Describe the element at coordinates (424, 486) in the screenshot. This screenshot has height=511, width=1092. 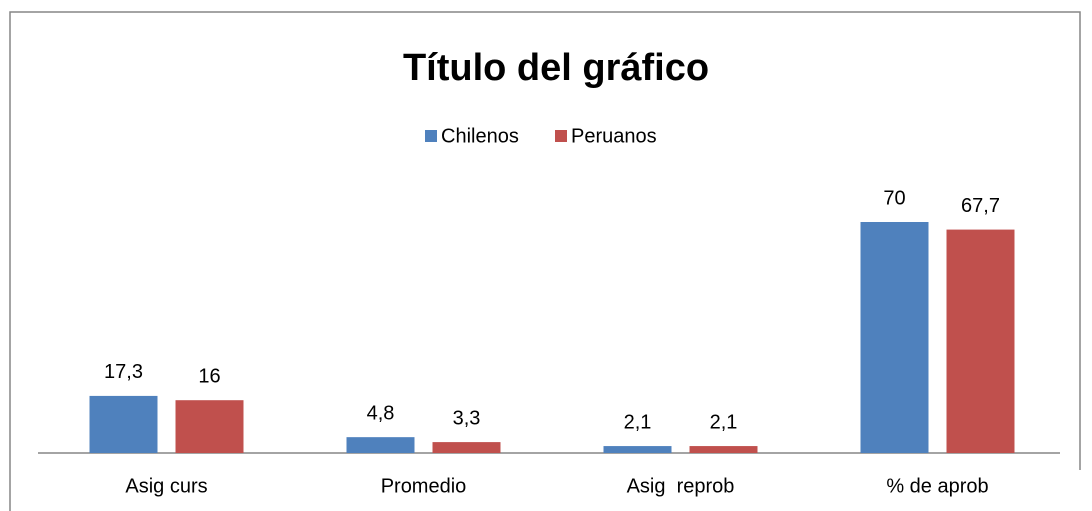
I see `x-tick-label: Promedio` at that location.